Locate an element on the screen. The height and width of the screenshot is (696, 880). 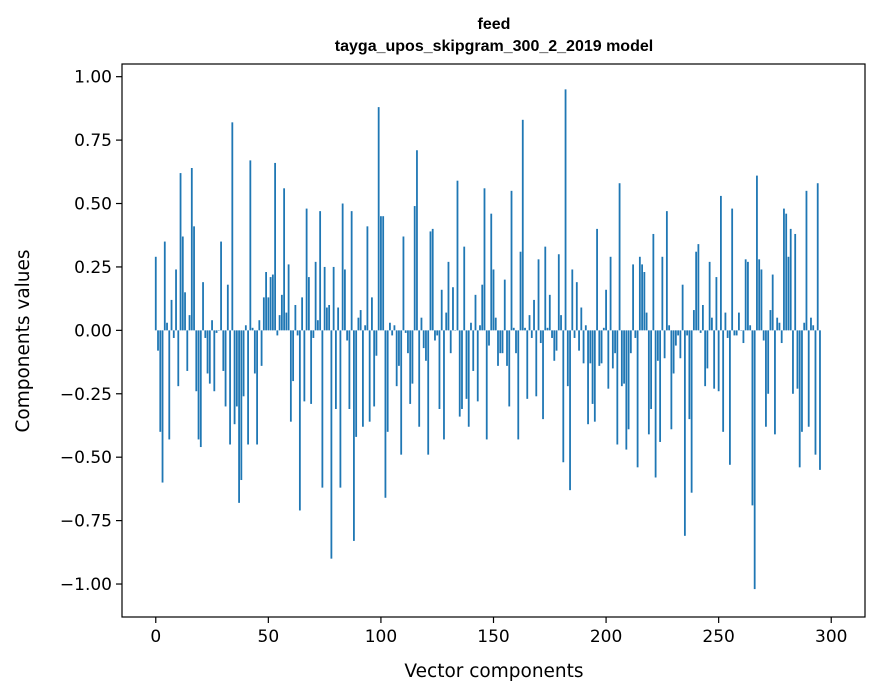
x-tick-label: 50 is located at coordinates (269, 637).